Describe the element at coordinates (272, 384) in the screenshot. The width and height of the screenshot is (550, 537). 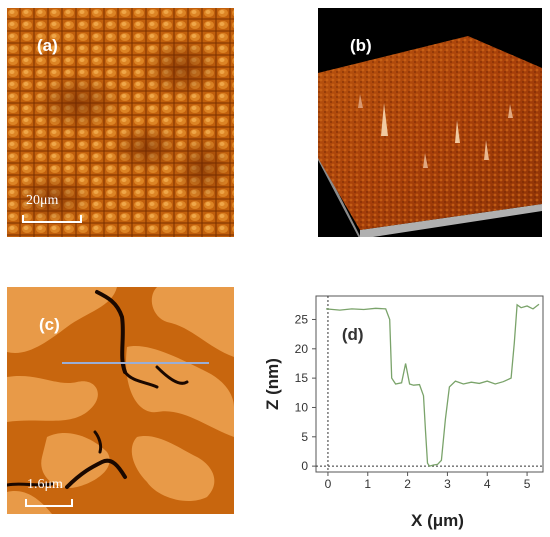
I see `y-axis-label: Z (nm)` at that location.